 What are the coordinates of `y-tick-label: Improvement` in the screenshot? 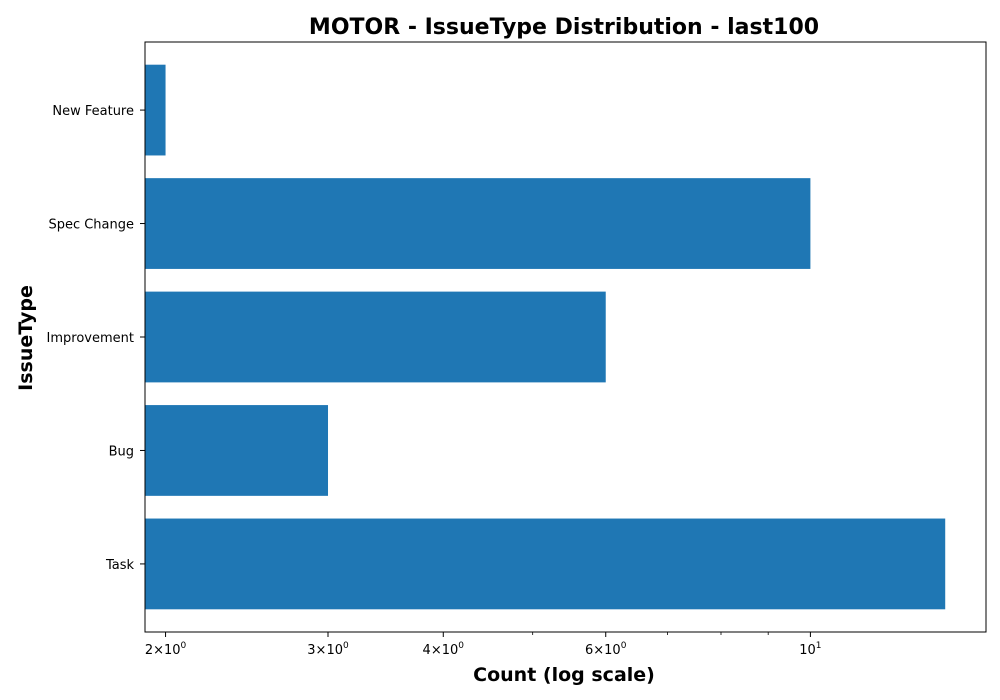 It's located at (90, 338).